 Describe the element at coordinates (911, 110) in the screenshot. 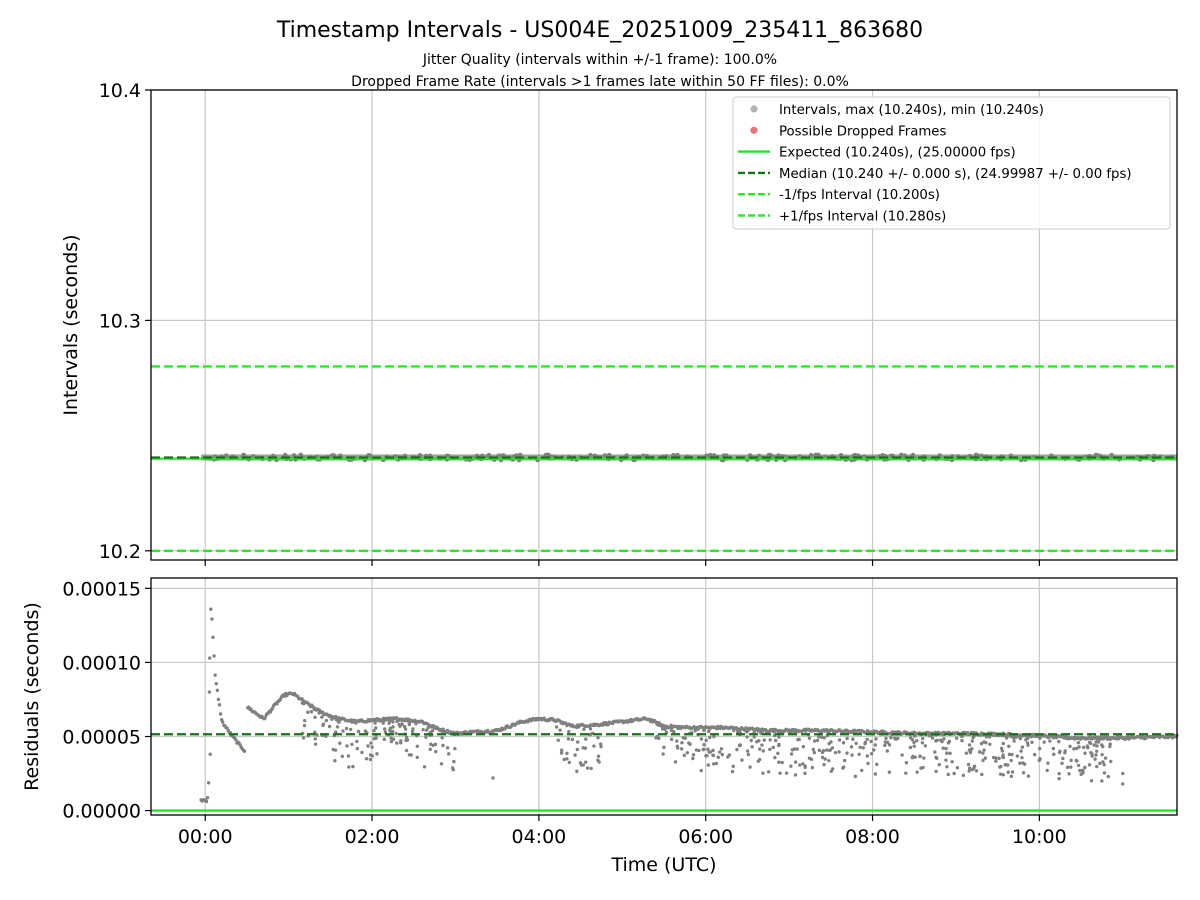

I see `legend-label: Intervals, max (10.240s), min (10.240s)` at that location.